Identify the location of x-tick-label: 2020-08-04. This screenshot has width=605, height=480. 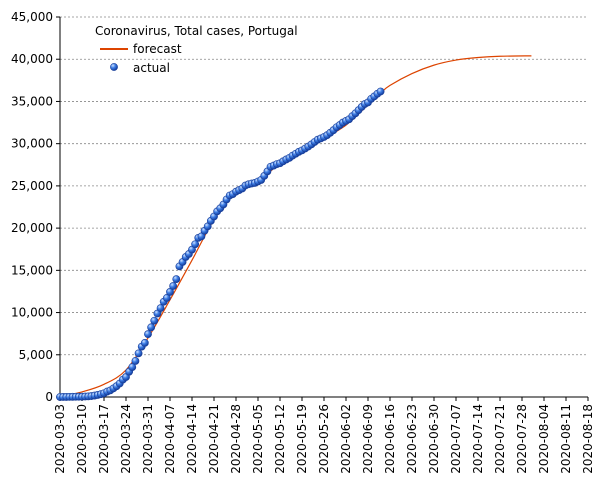
(544, 439).